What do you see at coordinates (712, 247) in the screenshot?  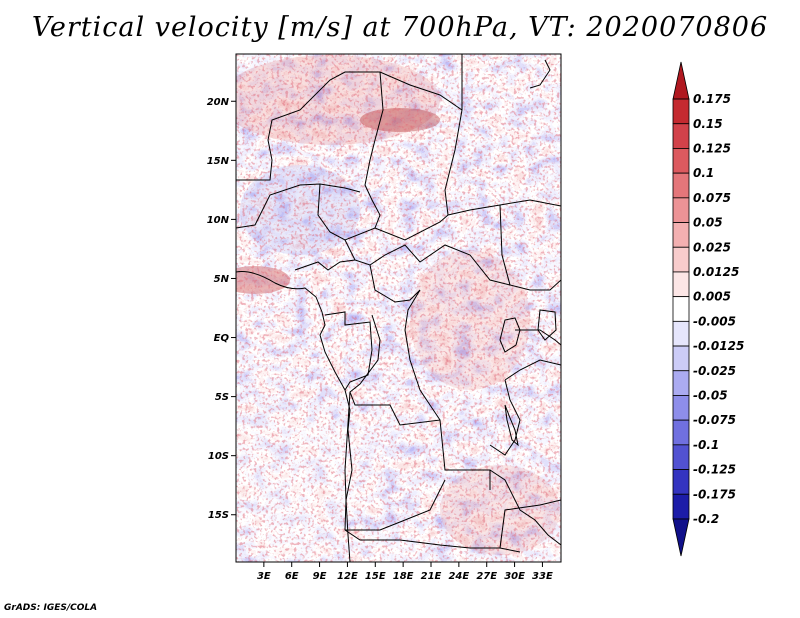 I see `colorbar-level-label: 0.025` at bounding box center [712, 247].